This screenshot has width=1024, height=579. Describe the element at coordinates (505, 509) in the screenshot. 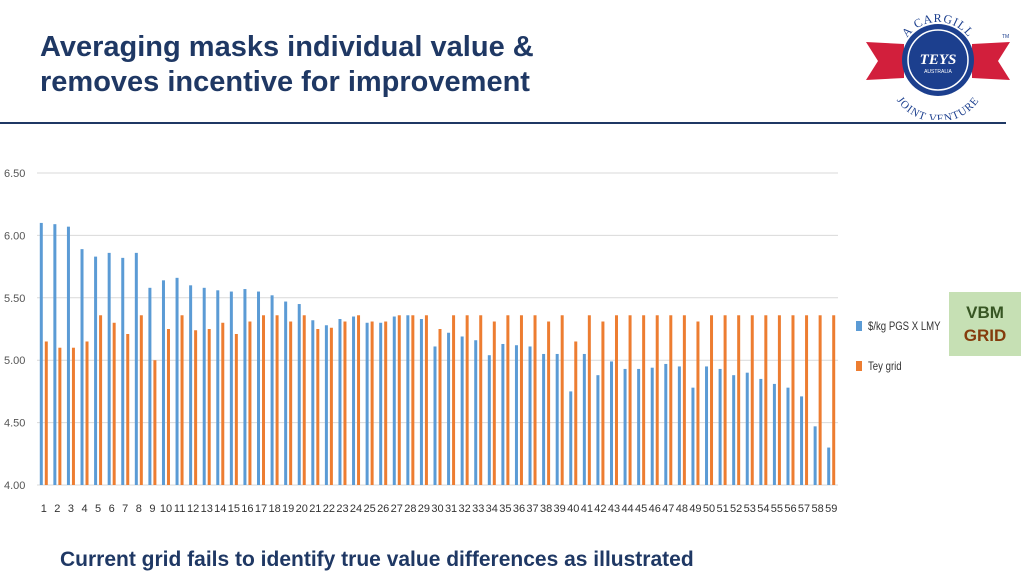

I see `x-tick-label: 35` at that location.